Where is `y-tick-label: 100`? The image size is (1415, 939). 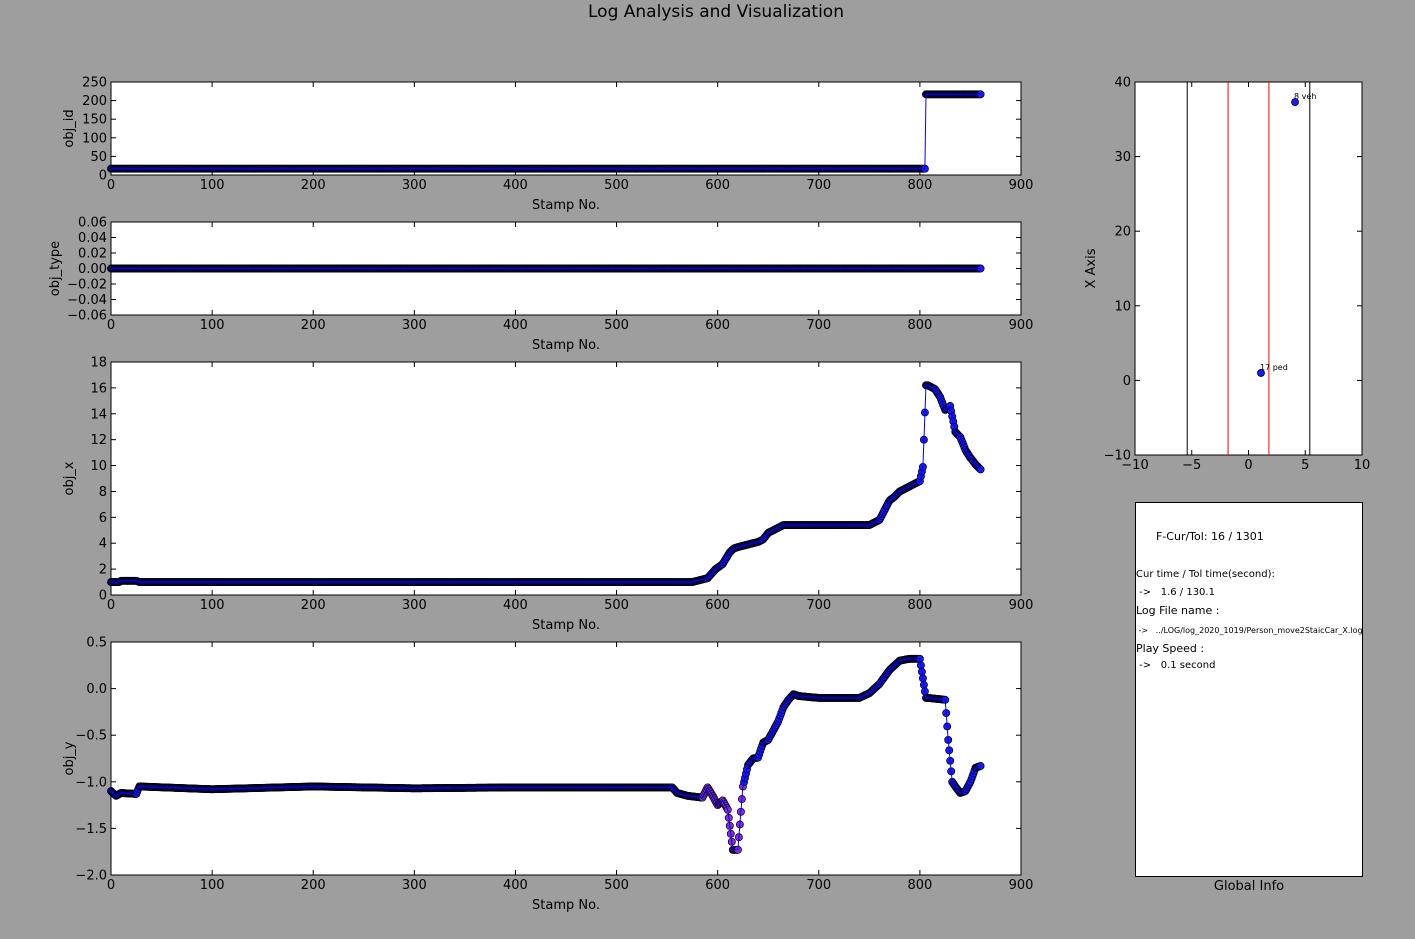 y-tick-label: 100 is located at coordinates (94, 138).